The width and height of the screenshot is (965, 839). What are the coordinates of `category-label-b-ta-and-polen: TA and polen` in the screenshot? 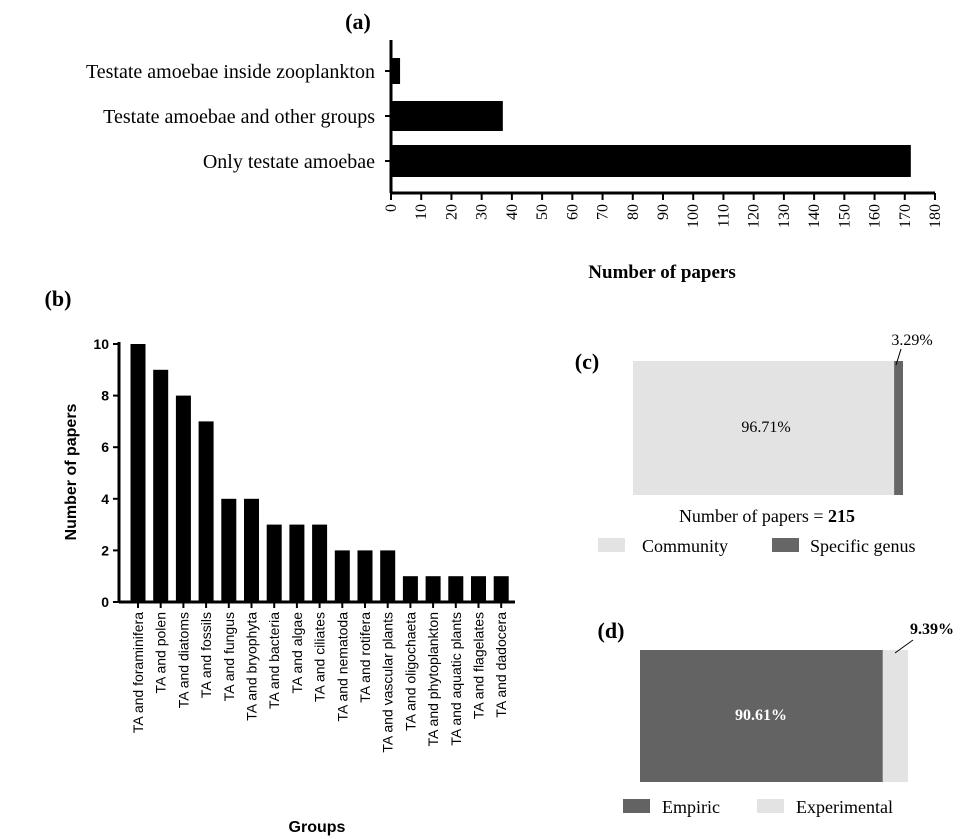 It's located at (161, 652).